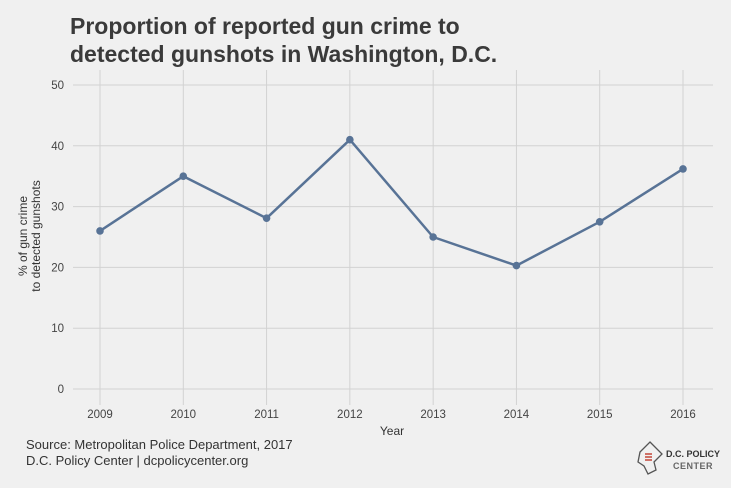 This screenshot has width=731, height=488. Describe the element at coordinates (693, 460) in the screenshot. I see `logo-text: D.C. POLICY CENTER` at that location.